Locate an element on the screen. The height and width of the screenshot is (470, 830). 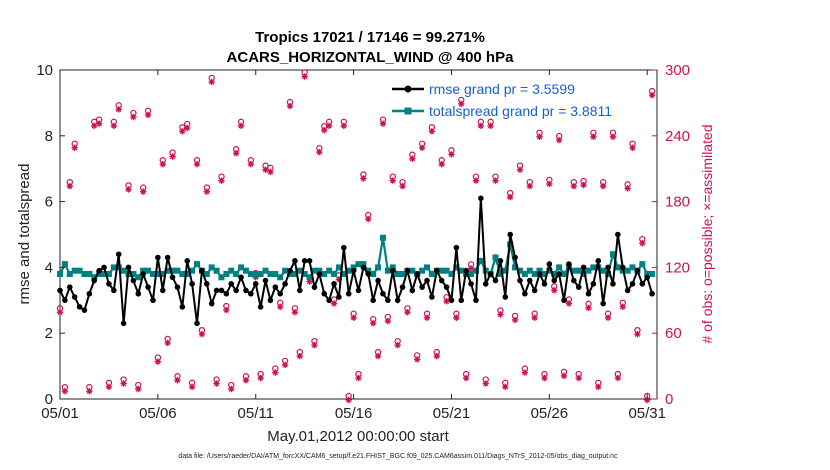
y-right-tick-label: 120 is located at coordinates (677, 267).